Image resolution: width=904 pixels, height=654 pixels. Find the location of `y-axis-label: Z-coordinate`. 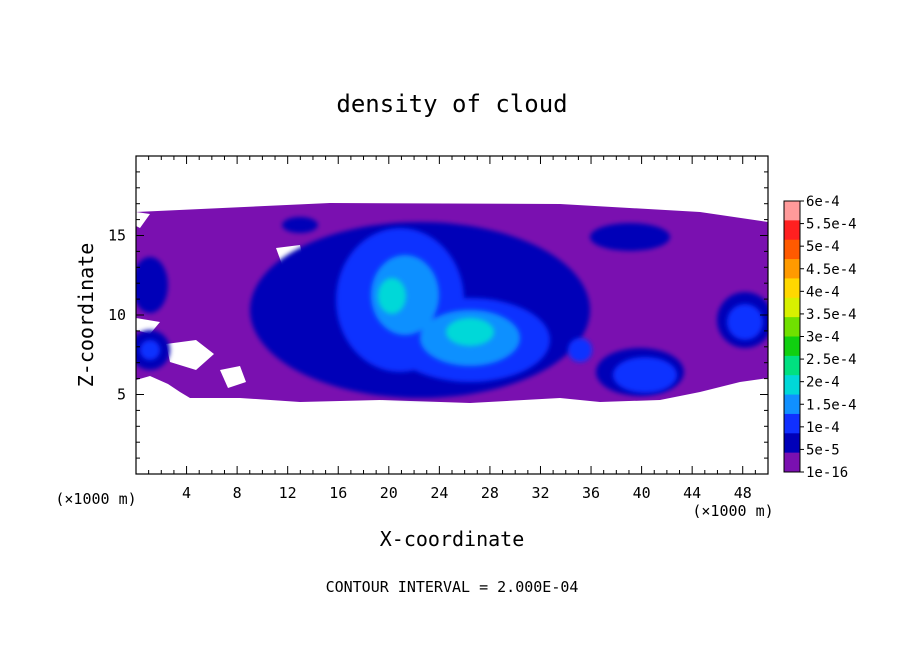

y-axis-label: Z-coordinate is located at coordinates (86, 315).